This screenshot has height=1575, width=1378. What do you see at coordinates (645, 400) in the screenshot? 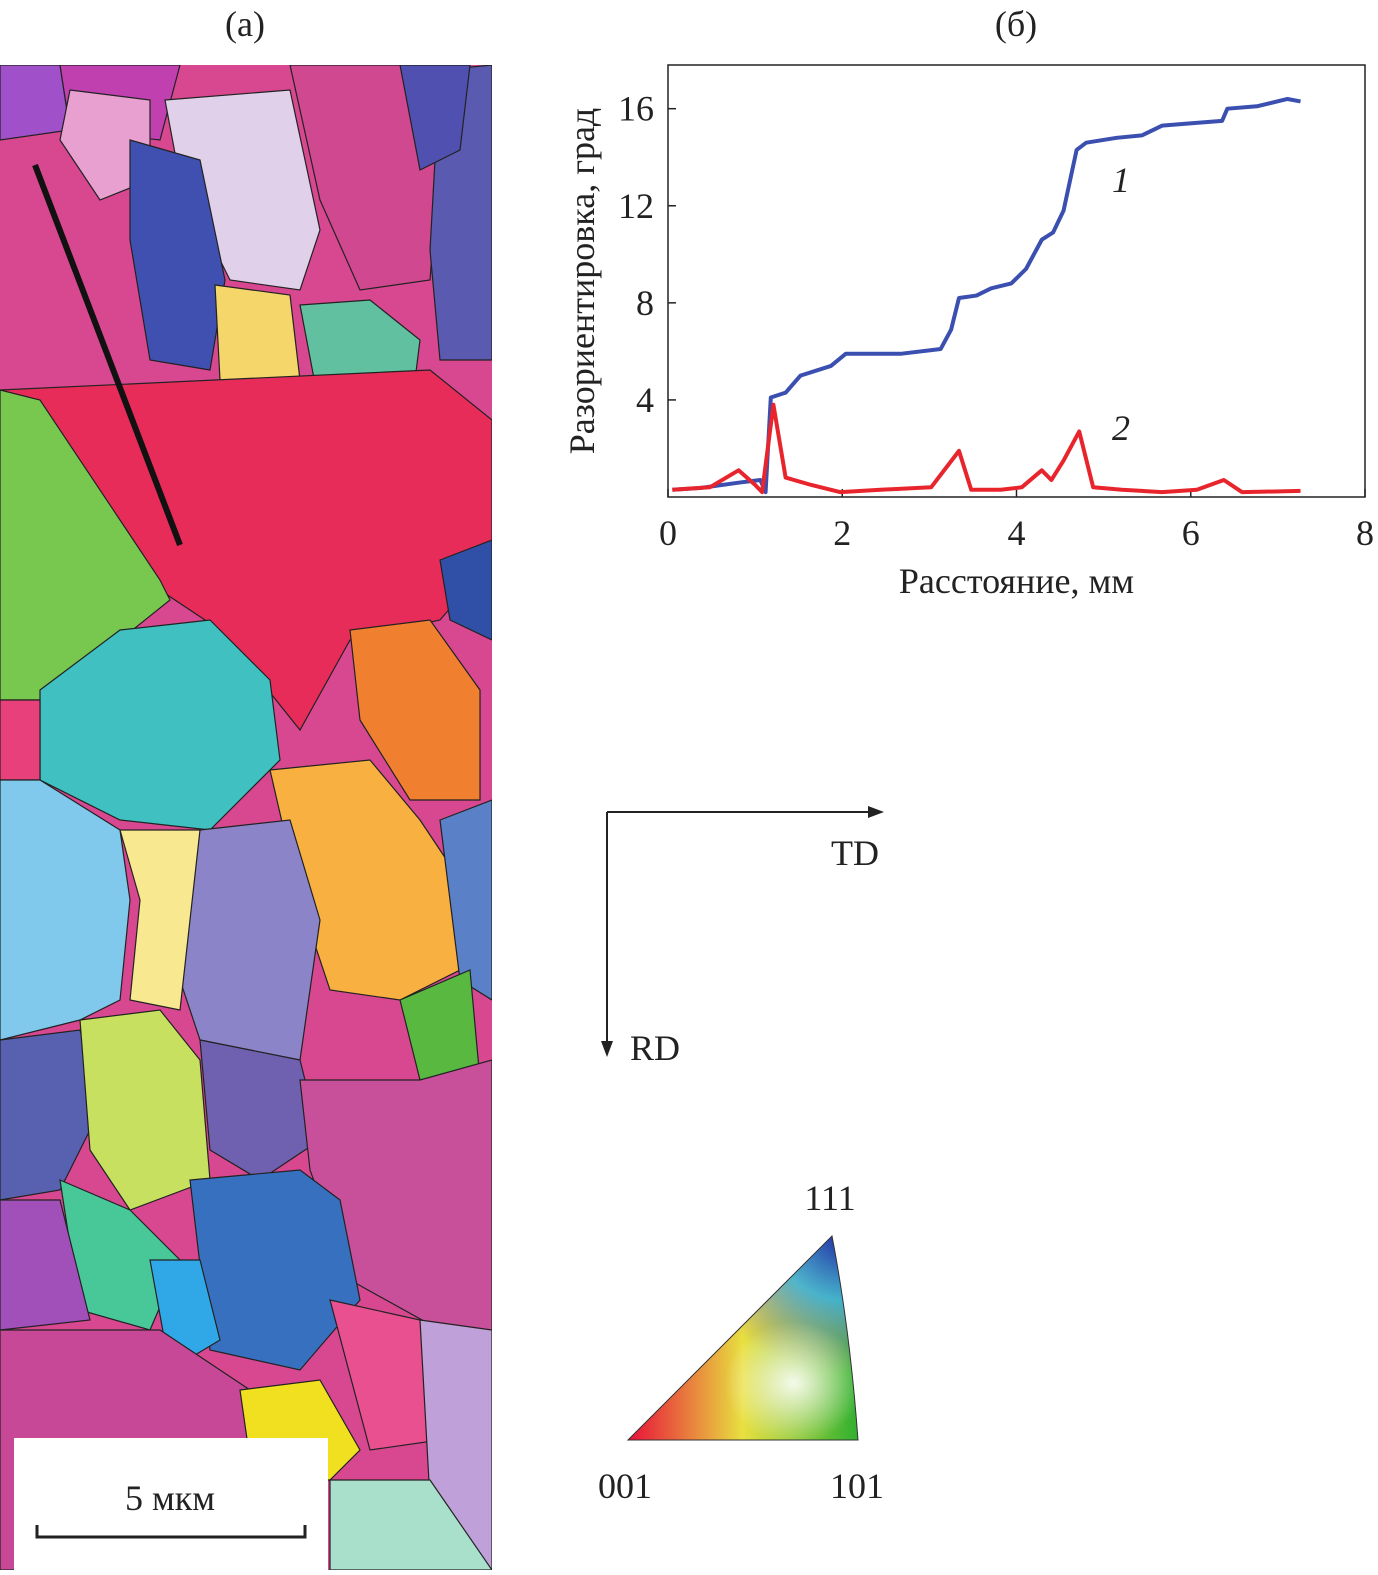
I see `y-tick-label: 4` at bounding box center [645, 400].